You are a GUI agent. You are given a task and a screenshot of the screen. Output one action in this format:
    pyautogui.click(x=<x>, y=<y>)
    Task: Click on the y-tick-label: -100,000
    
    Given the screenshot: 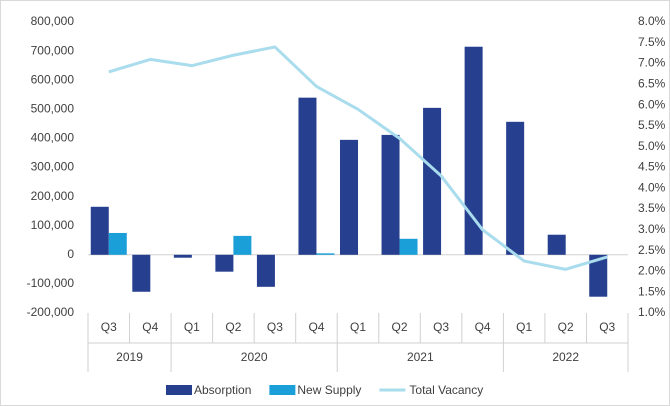 What is the action you would take?
    pyautogui.click(x=51, y=283)
    